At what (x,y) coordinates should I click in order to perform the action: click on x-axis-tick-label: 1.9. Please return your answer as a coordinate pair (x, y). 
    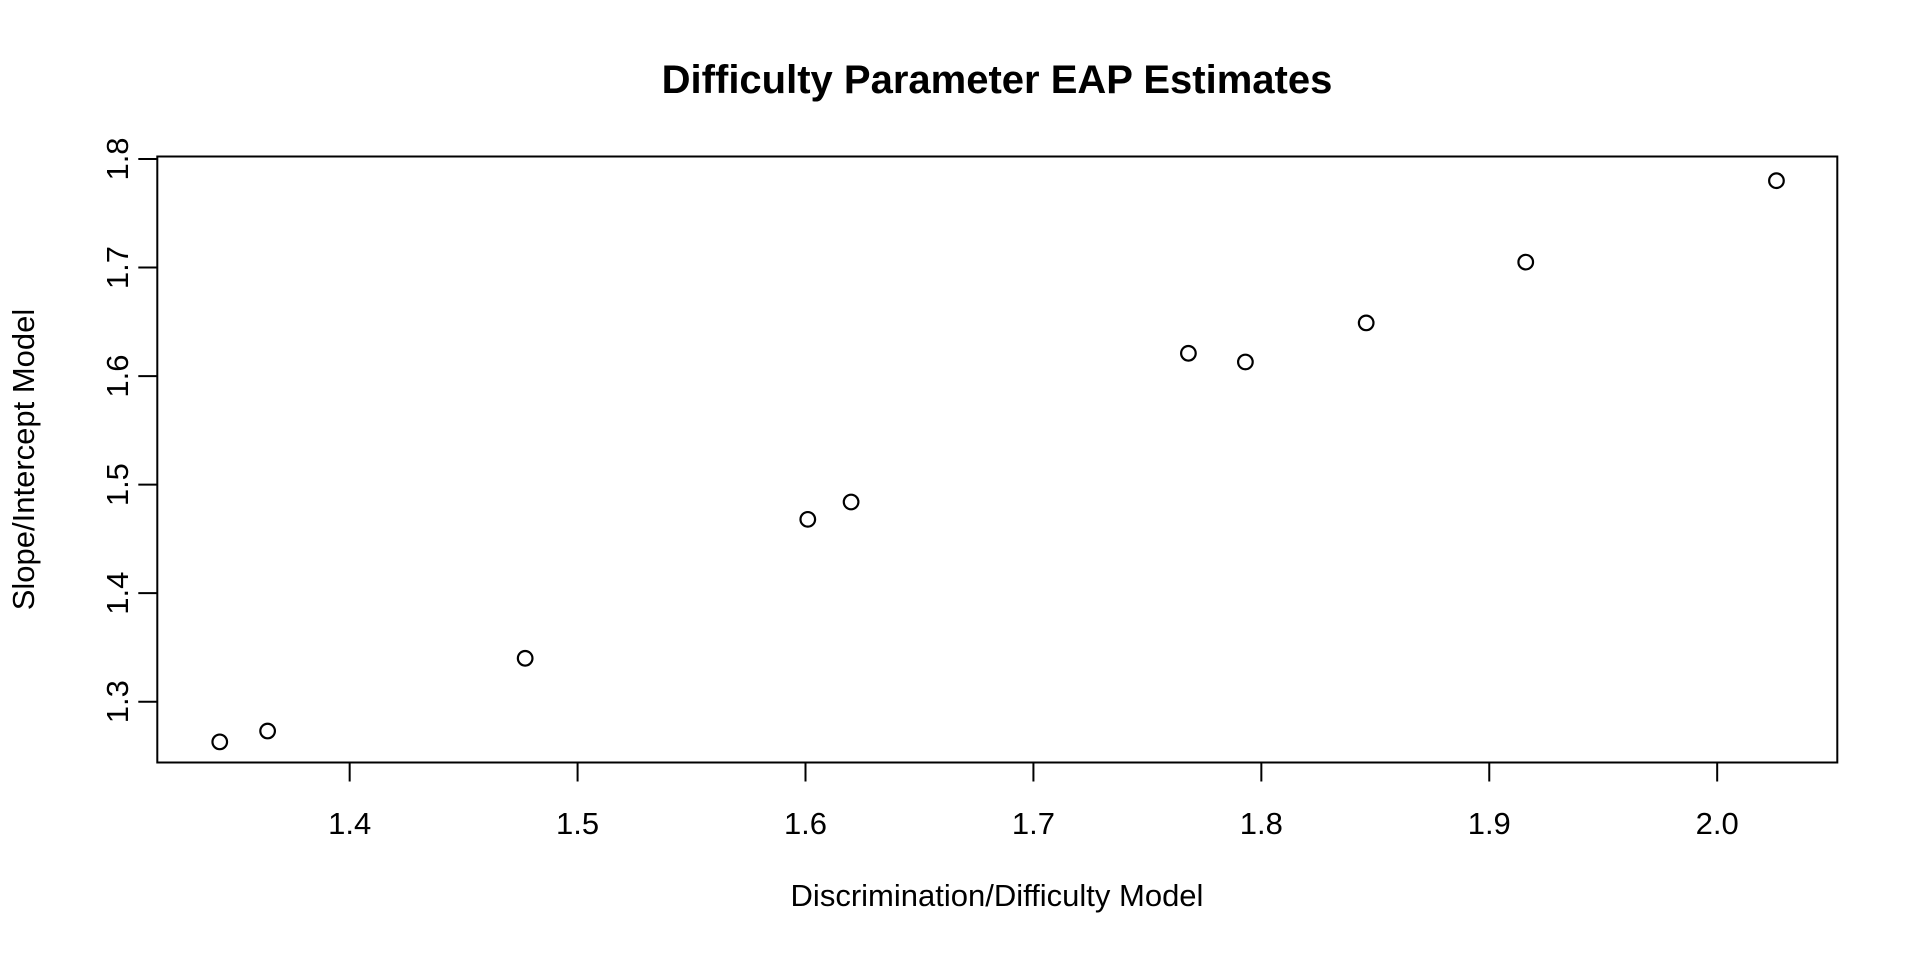
    Looking at the image, I should click on (1489, 823).